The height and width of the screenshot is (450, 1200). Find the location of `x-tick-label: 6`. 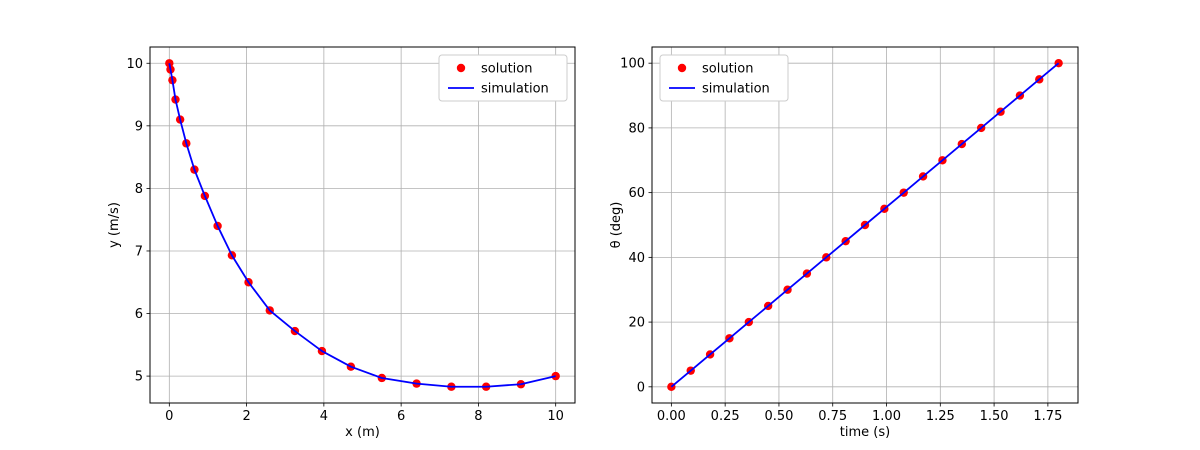

x-tick-label: 6 is located at coordinates (401, 416).